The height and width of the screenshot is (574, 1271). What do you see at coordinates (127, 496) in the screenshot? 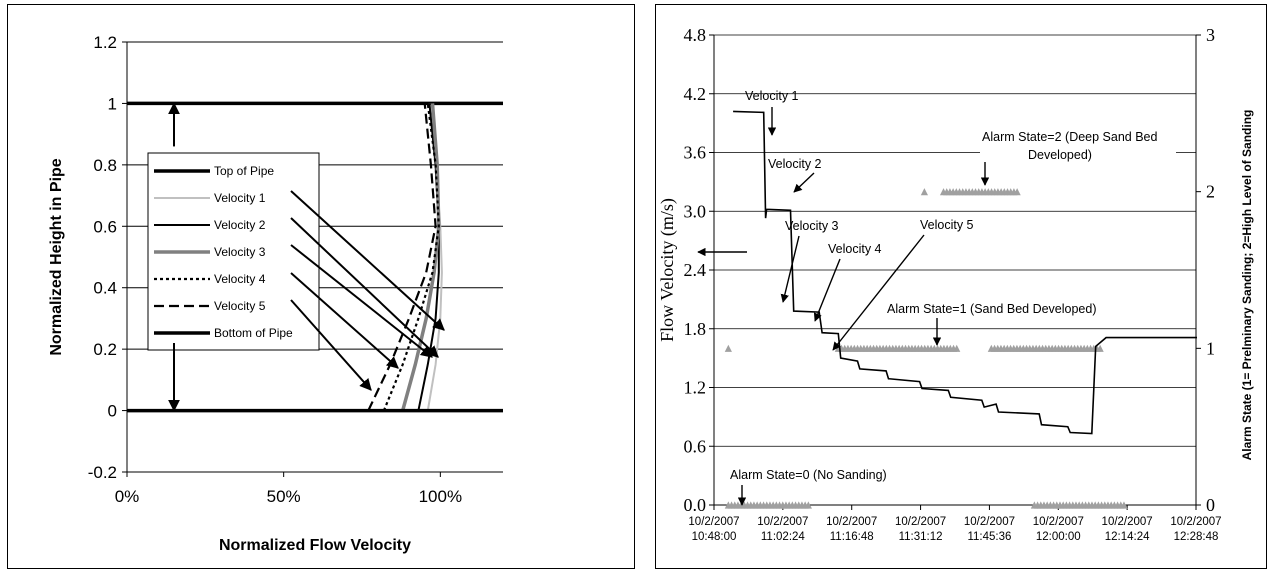
I see `x-tick-label: 0%` at bounding box center [127, 496].